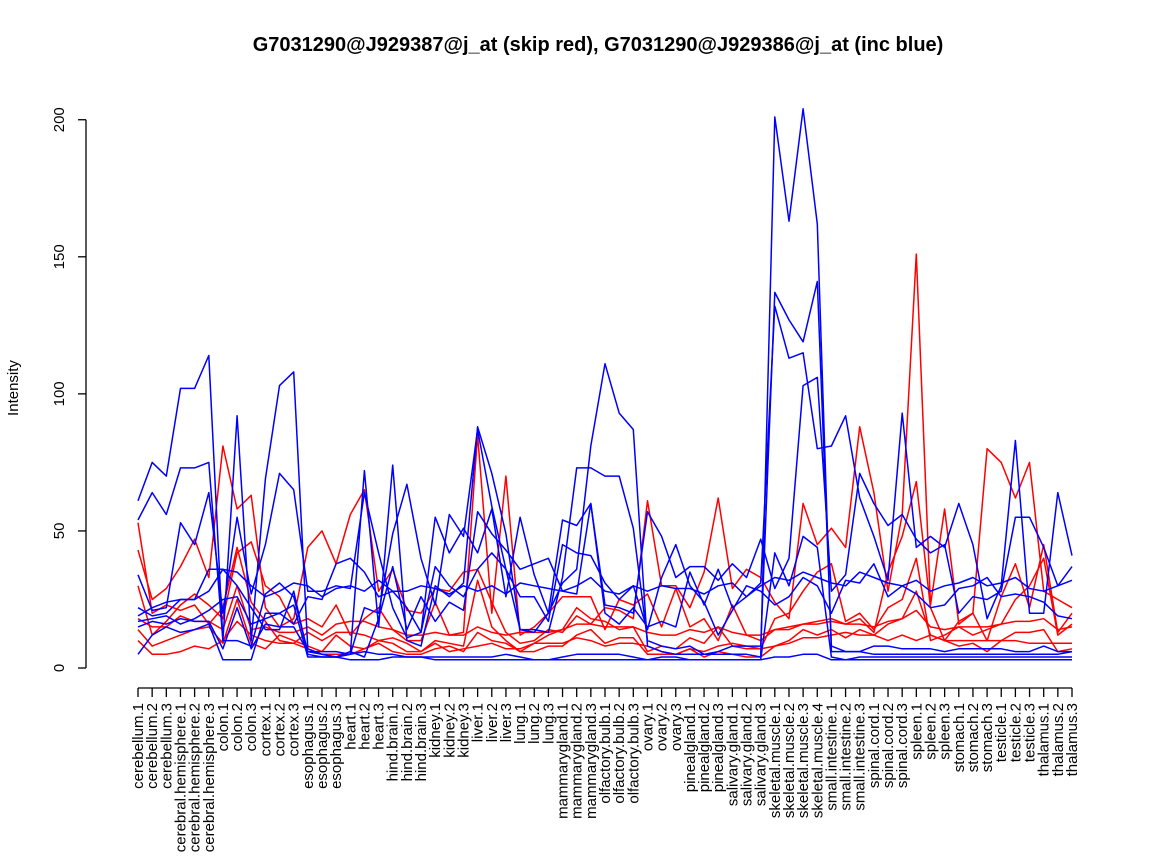 This screenshot has height=864, width=1152. I want to click on x-tick-label: lung.3, so click(548, 723).